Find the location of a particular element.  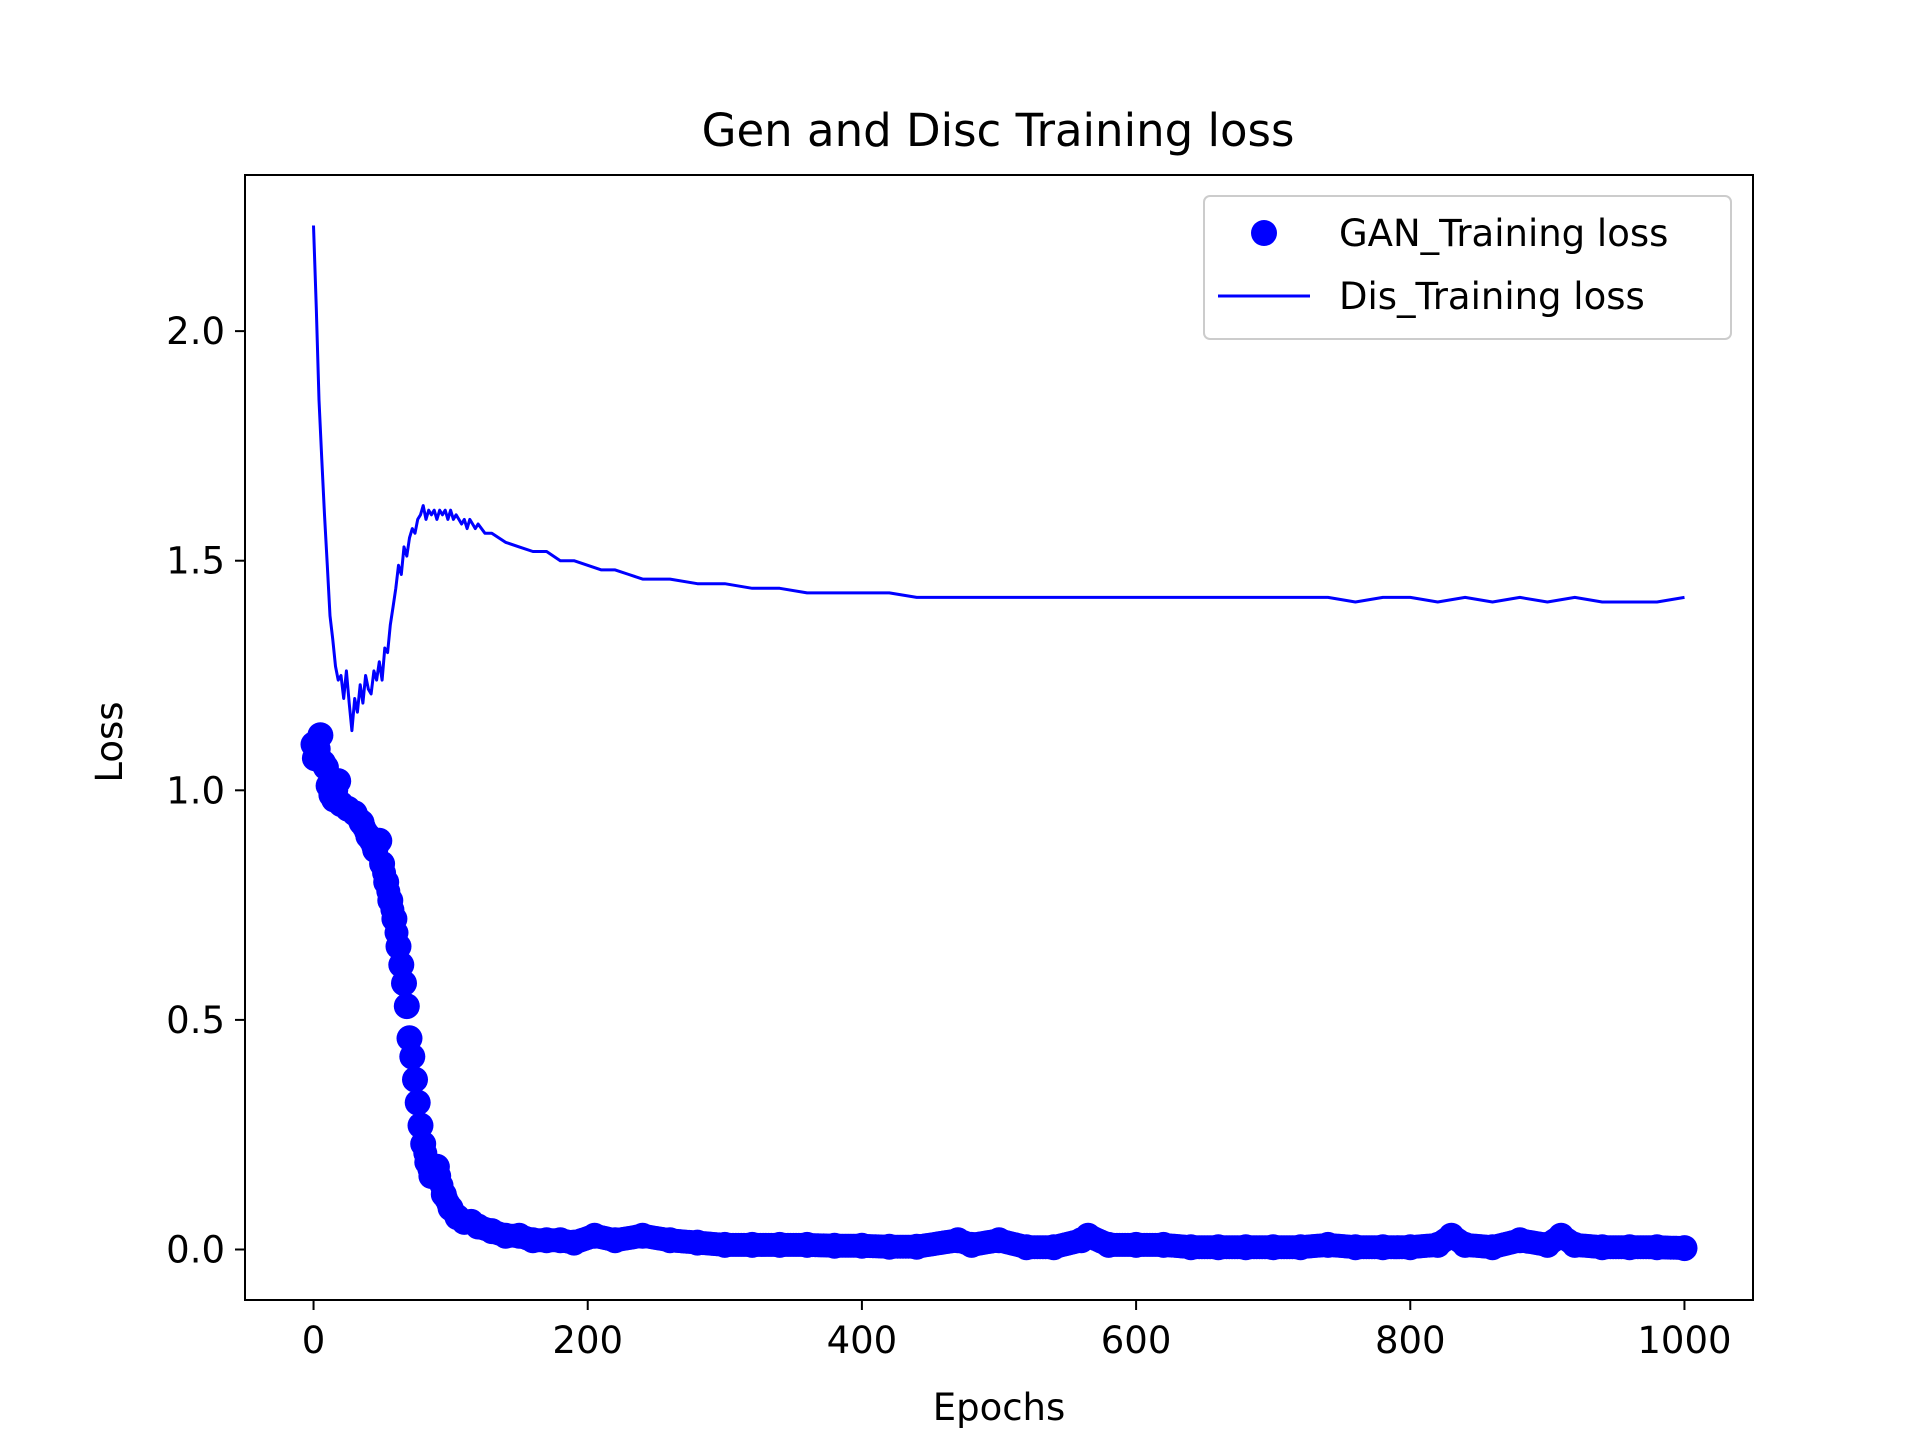

x-tick-label: 200 is located at coordinates (587, 1340).